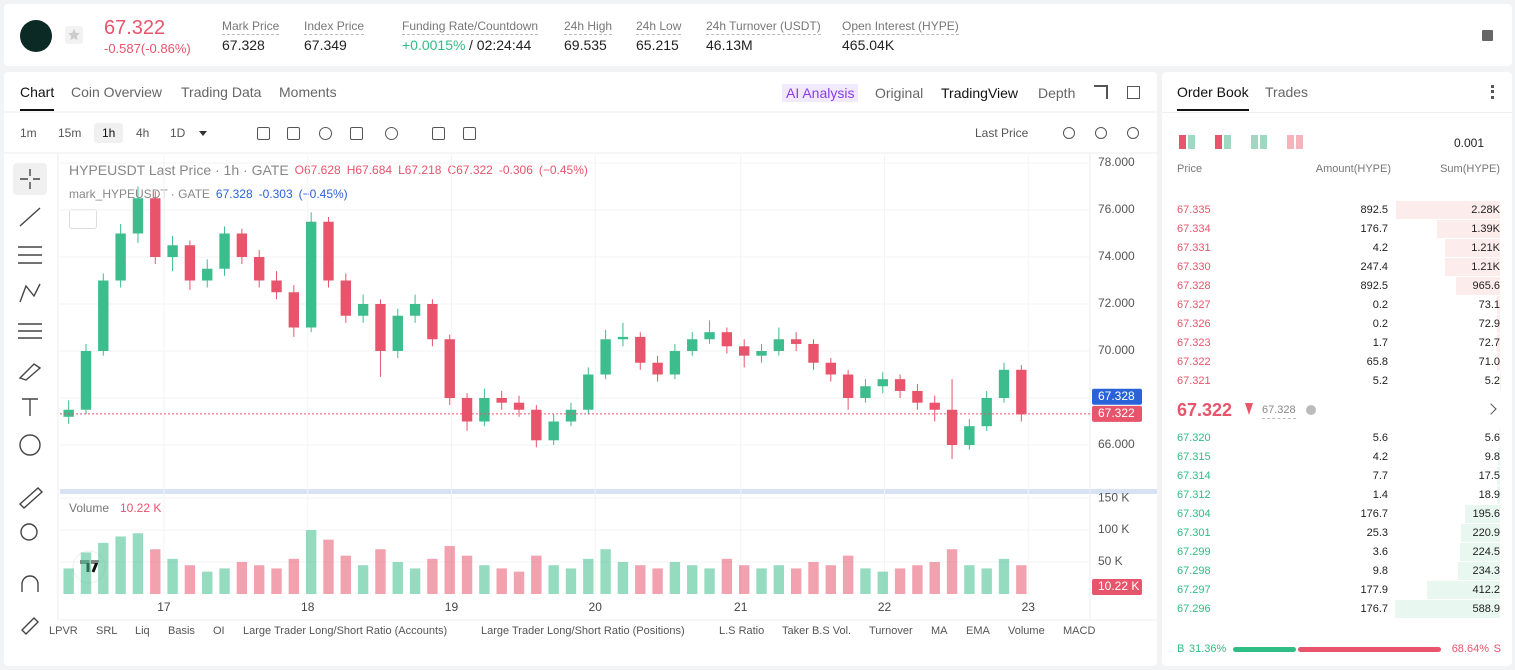 This screenshot has height=670, width=1515. Describe the element at coordinates (1488, 36) in the screenshot. I see `settings-icon` at that location.